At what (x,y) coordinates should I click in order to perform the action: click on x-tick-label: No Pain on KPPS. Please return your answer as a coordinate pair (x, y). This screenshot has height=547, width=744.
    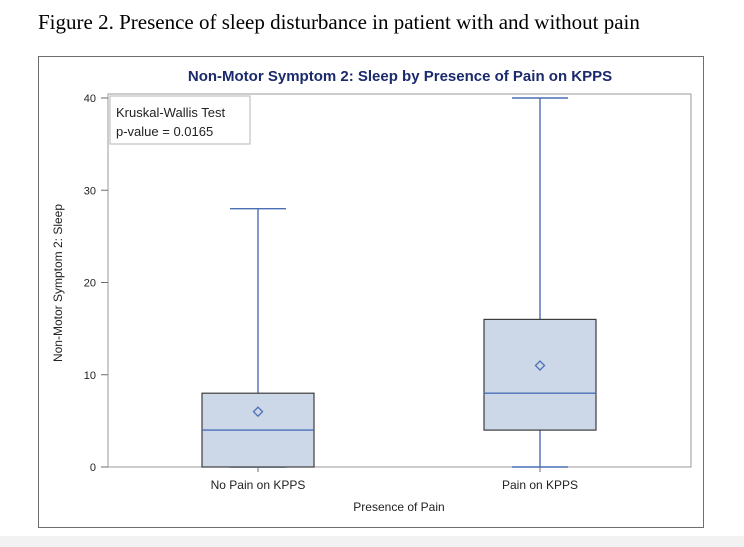
    Looking at the image, I should click on (258, 485).